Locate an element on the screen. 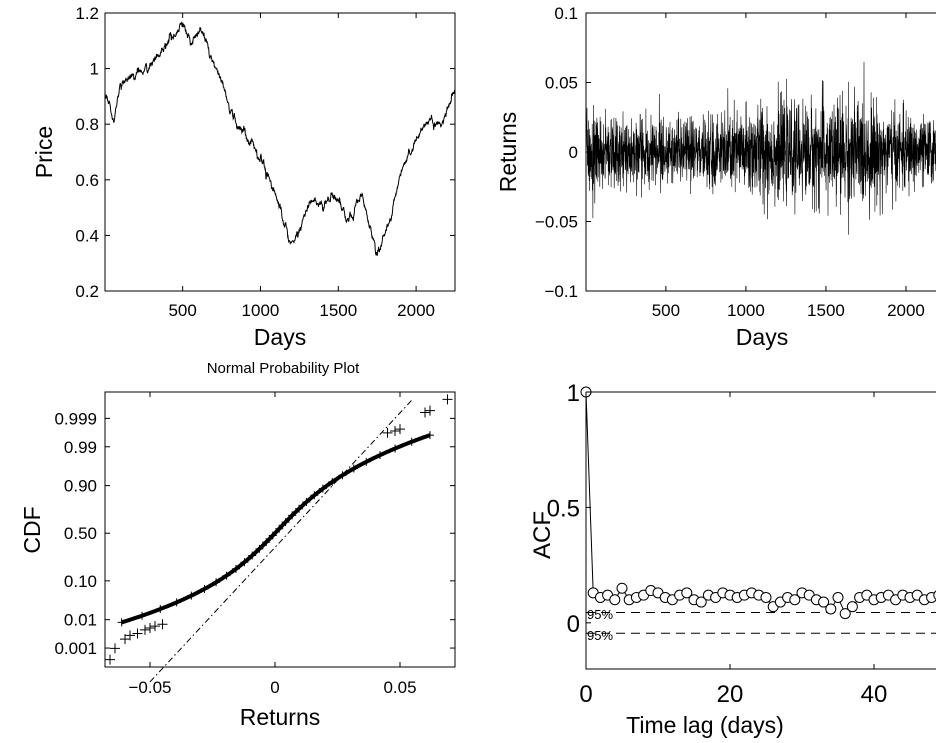 Image resolution: width=936 pixels, height=743 pixels. normplot-plot-frame is located at coordinates (280, 529).